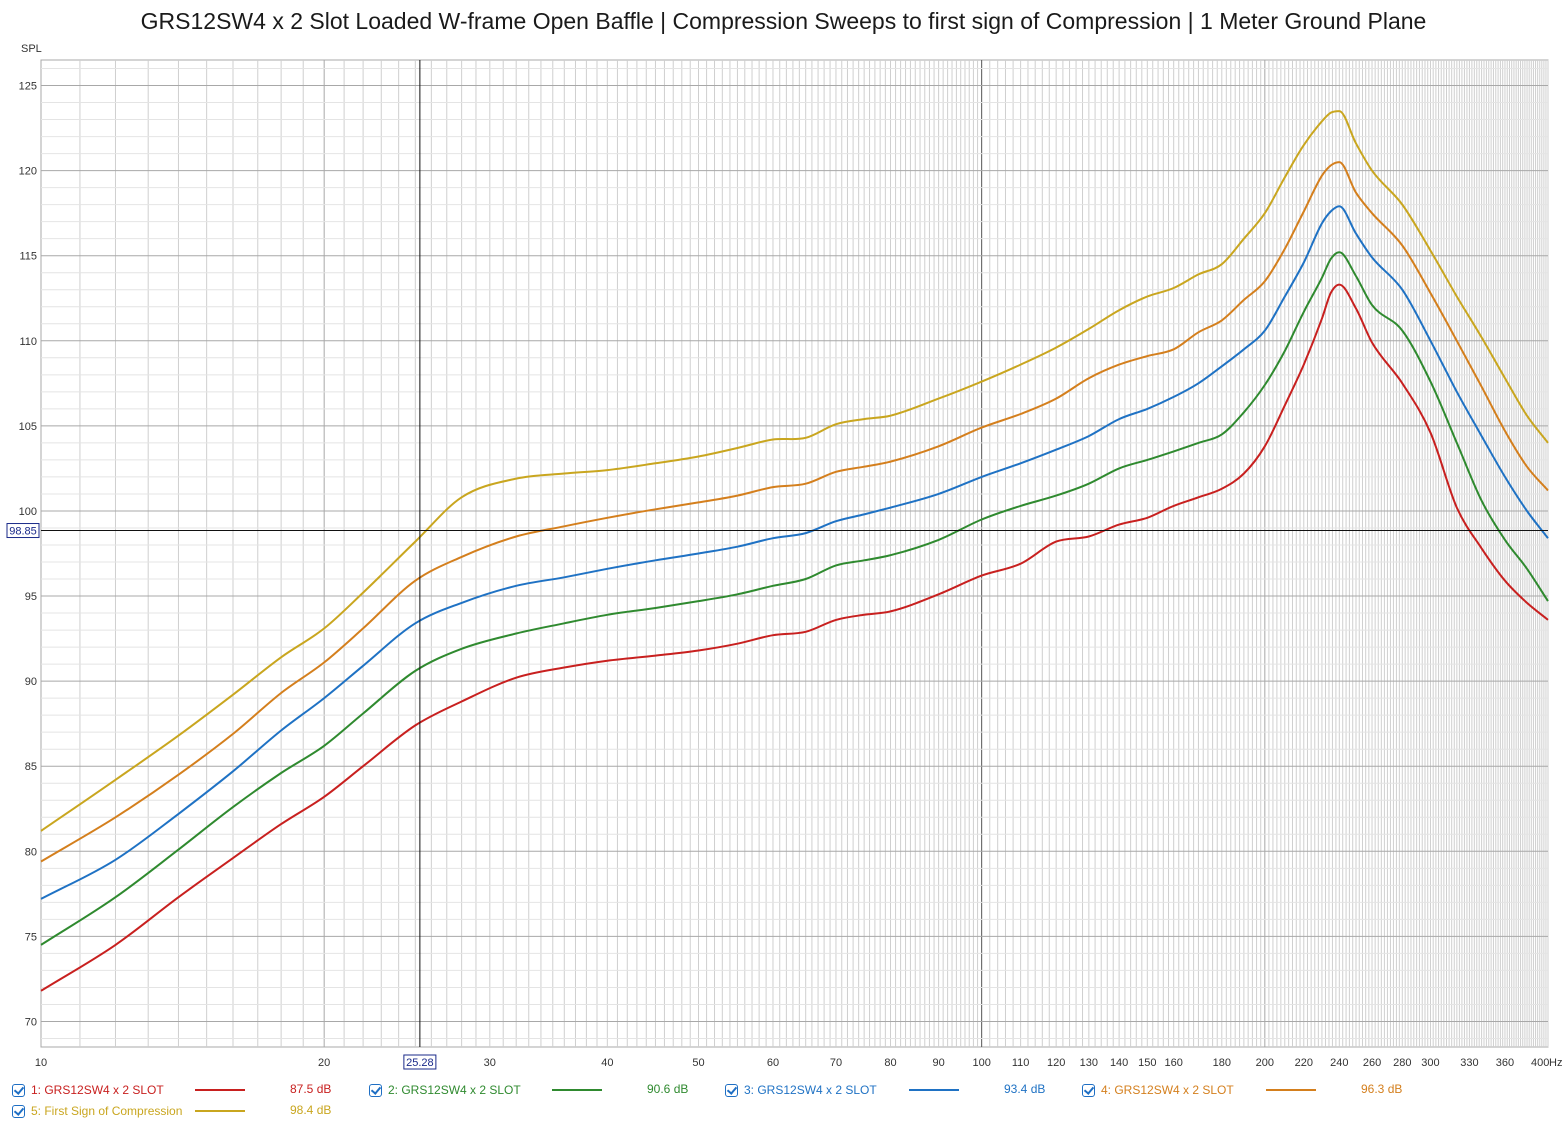 The width and height of the screenshot is (1567, 1123). I want to click on y-tick-label: 80, so click(31, 852).